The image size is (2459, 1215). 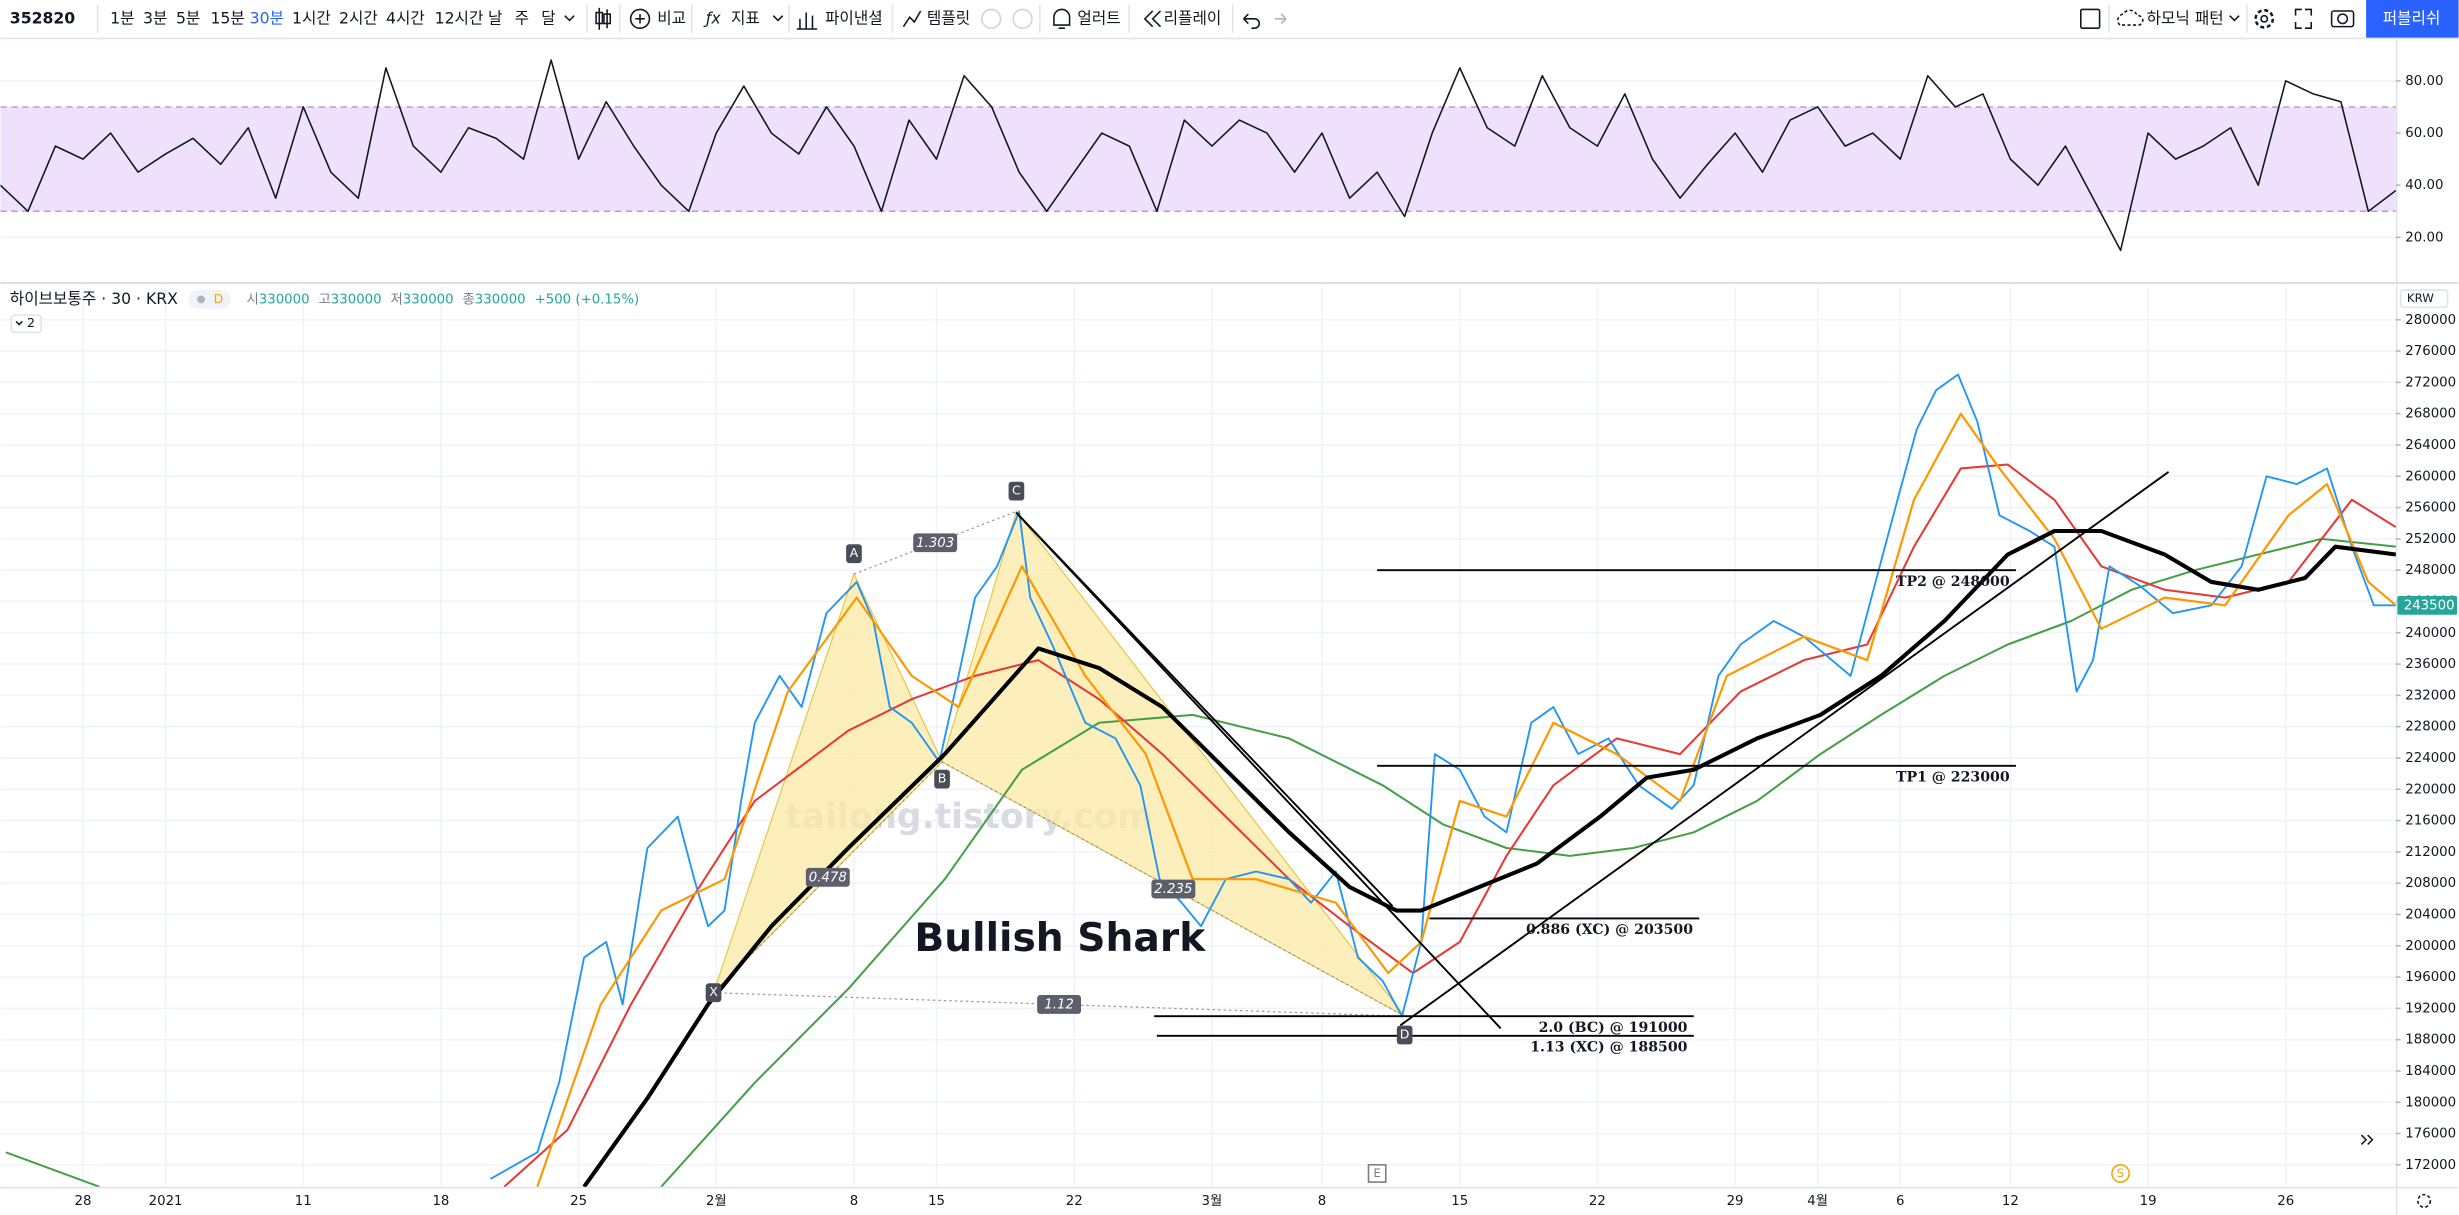 I want to click on ohlc-label: 시, so click(x=253, y=299).